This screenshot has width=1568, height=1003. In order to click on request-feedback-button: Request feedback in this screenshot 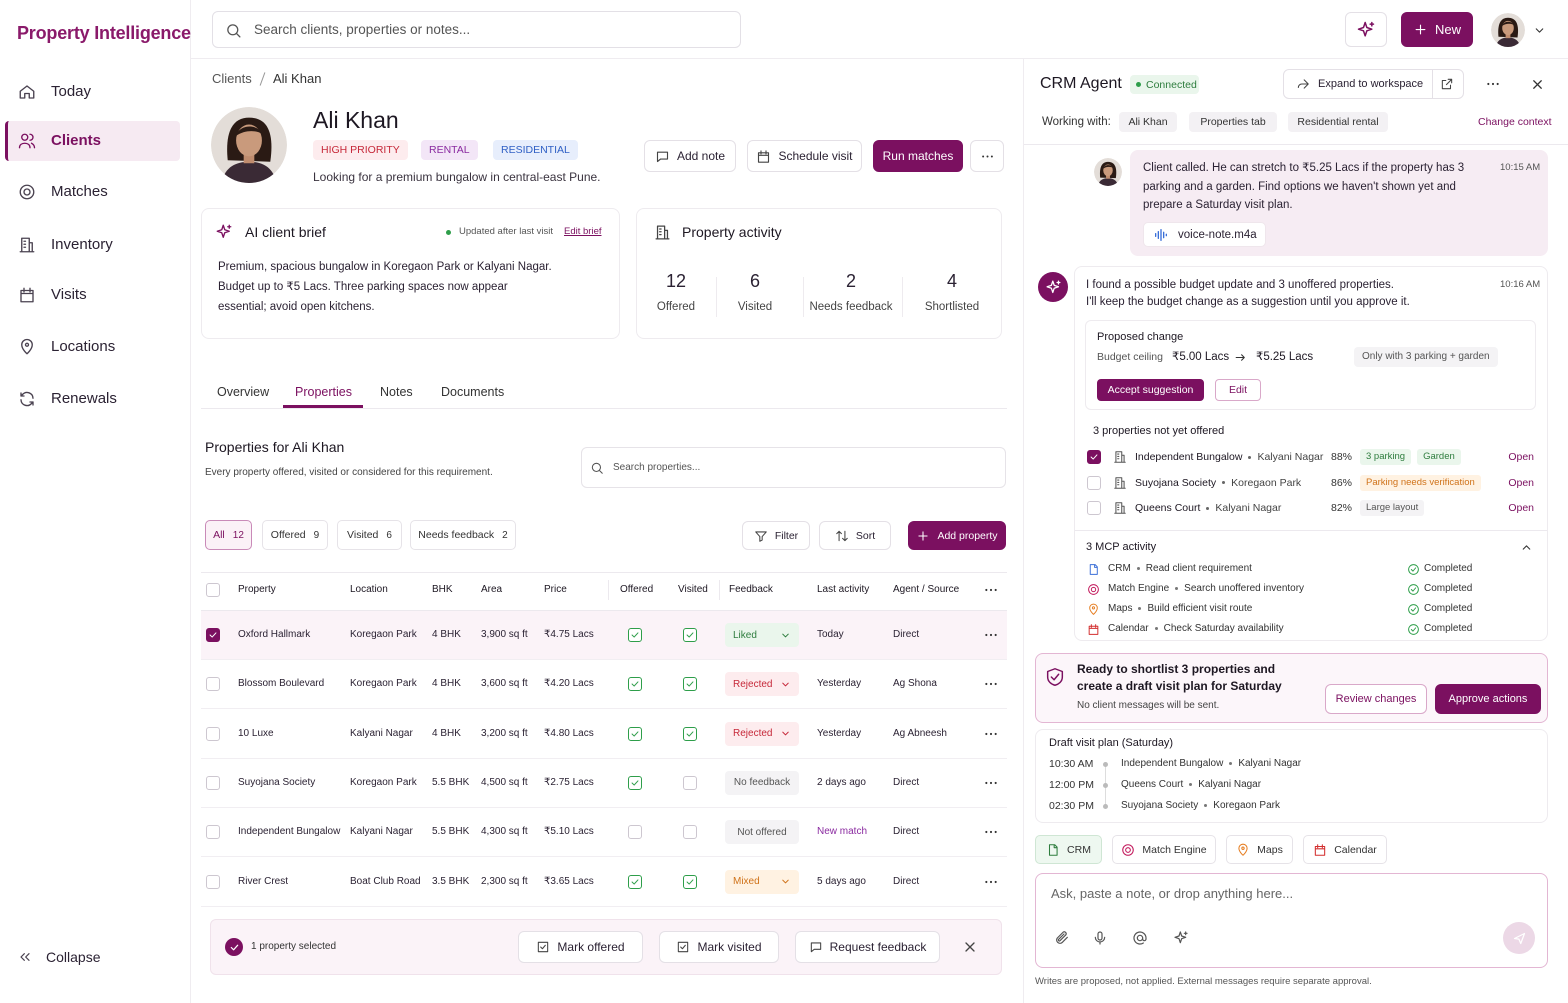, I will do `click(867, 947)`.